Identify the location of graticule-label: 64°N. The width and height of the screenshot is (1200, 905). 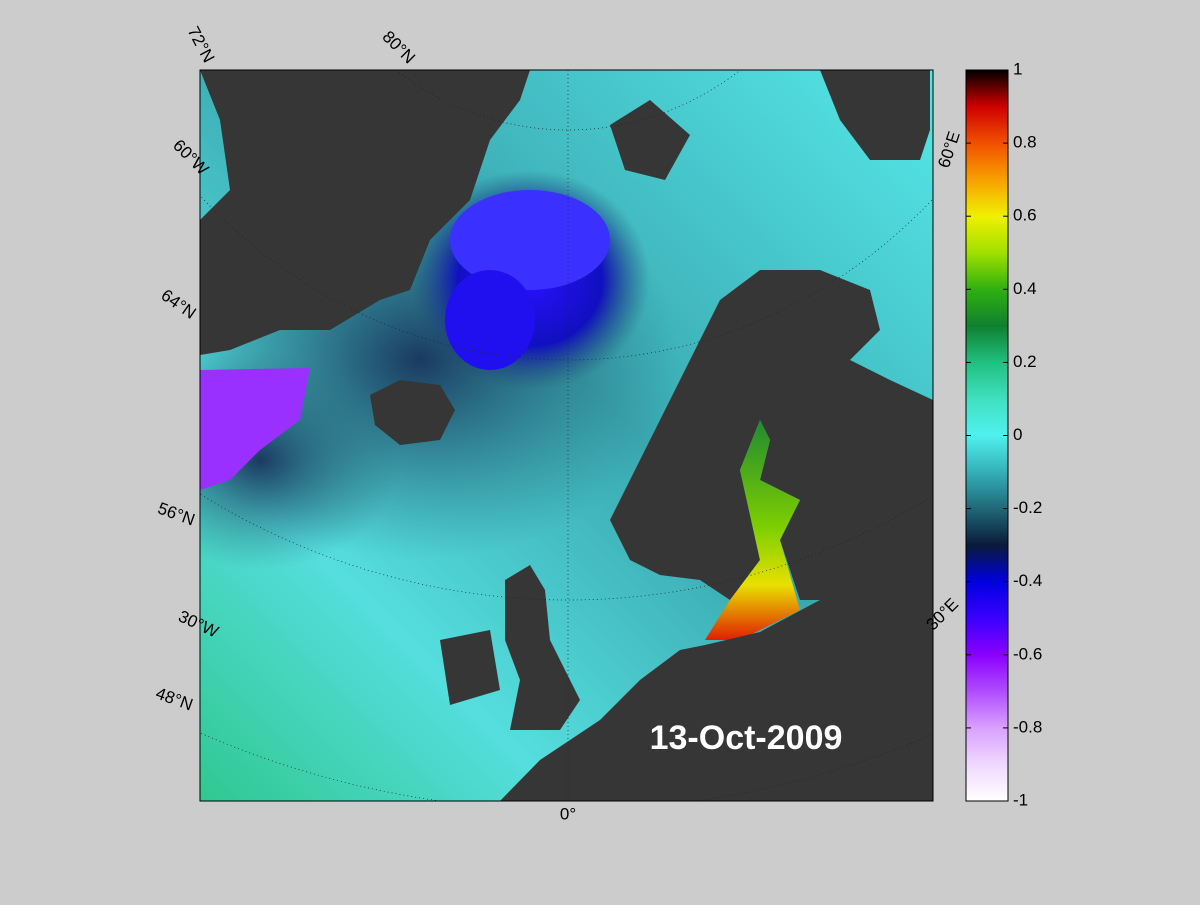
(179, 303).